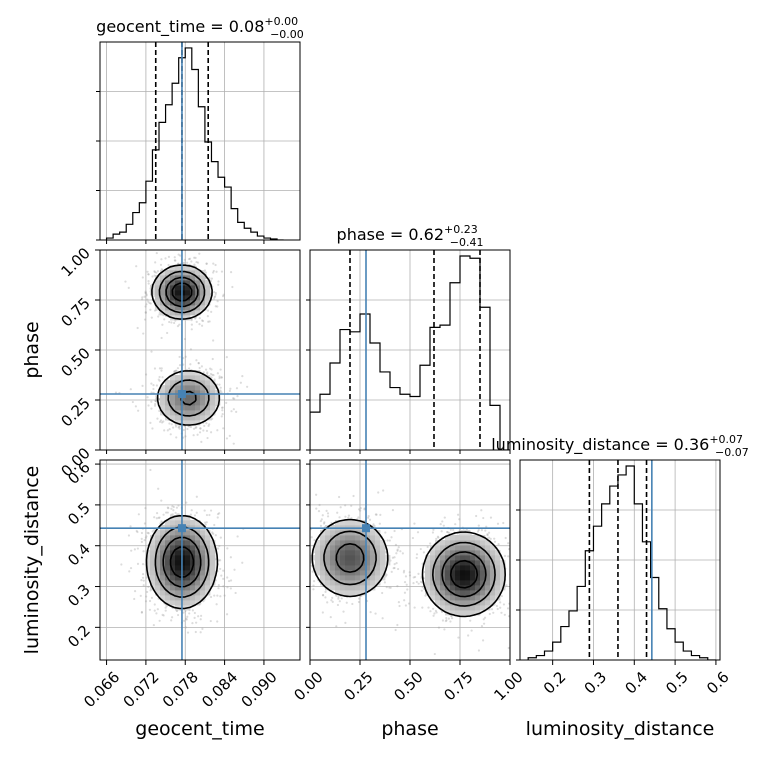 The image size is (760, 760). What do you see at coordinates (596, 683) in the screenshot?
I see `x-tick-label: 0.3` at bounding box center [596, 683].